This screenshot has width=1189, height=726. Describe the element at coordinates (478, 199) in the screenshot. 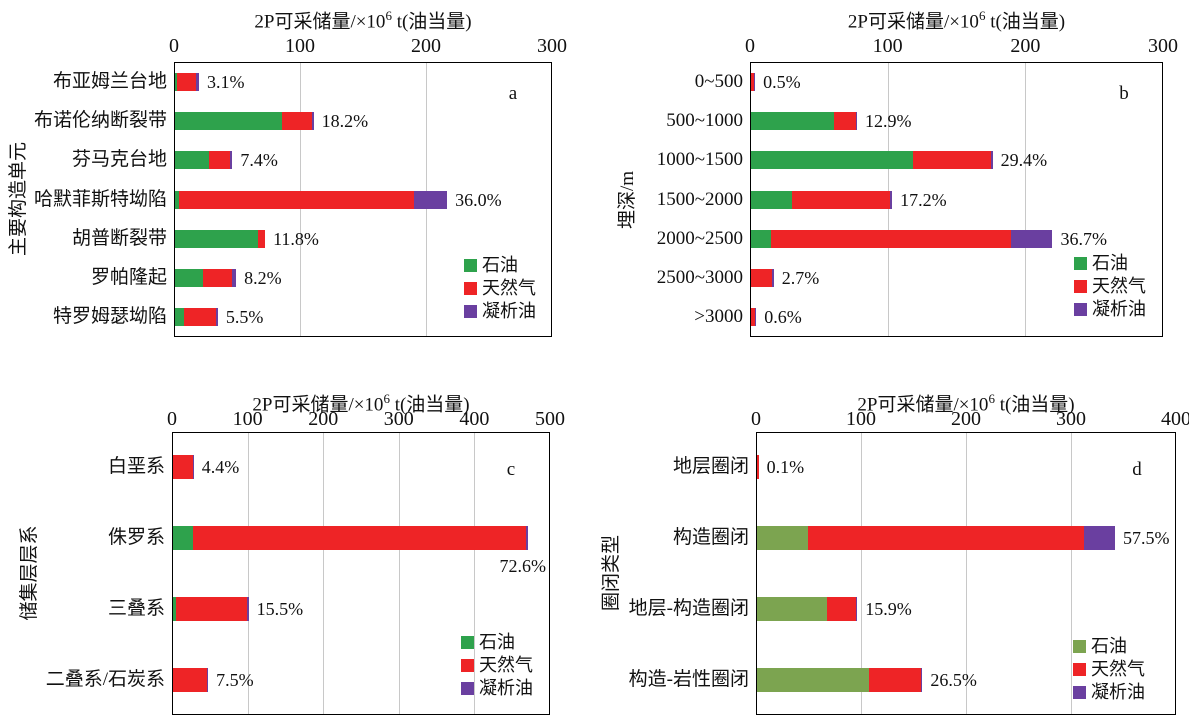

I see `percent-label: 36.0%` at that location.